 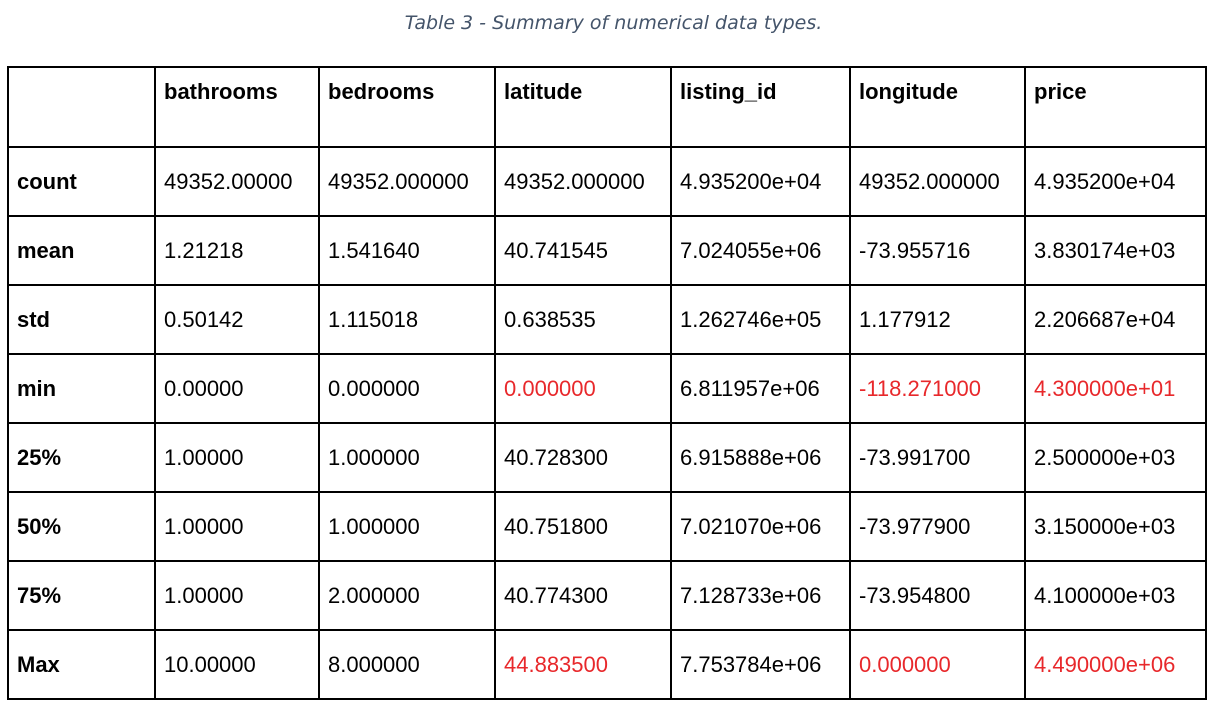 I want to click on table-cell: 7.753784e+06, so click(x=760, y=664).